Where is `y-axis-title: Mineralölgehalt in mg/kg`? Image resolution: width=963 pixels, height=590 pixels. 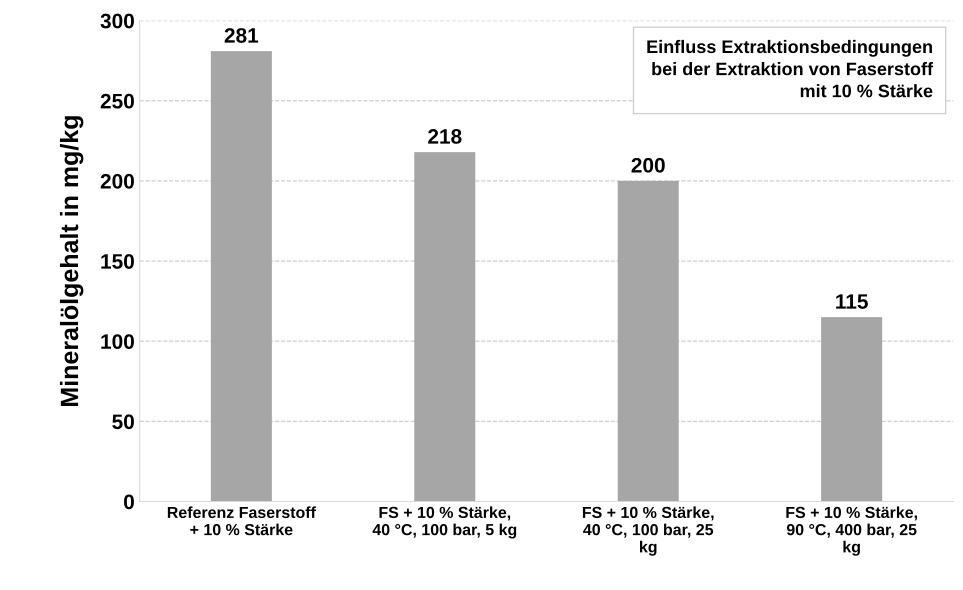 y-axis-title: Mineralölgehalt in mg/kg is located at coordinates (72, 261).